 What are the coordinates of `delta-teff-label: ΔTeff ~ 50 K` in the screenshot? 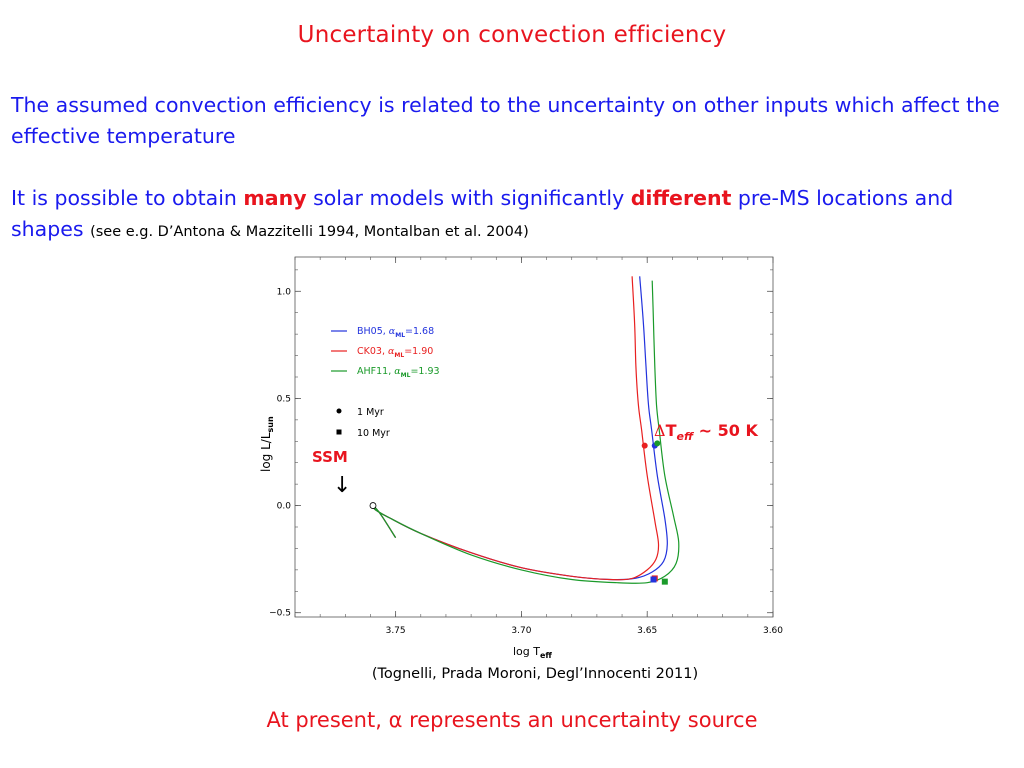 It's located at (706, 432).